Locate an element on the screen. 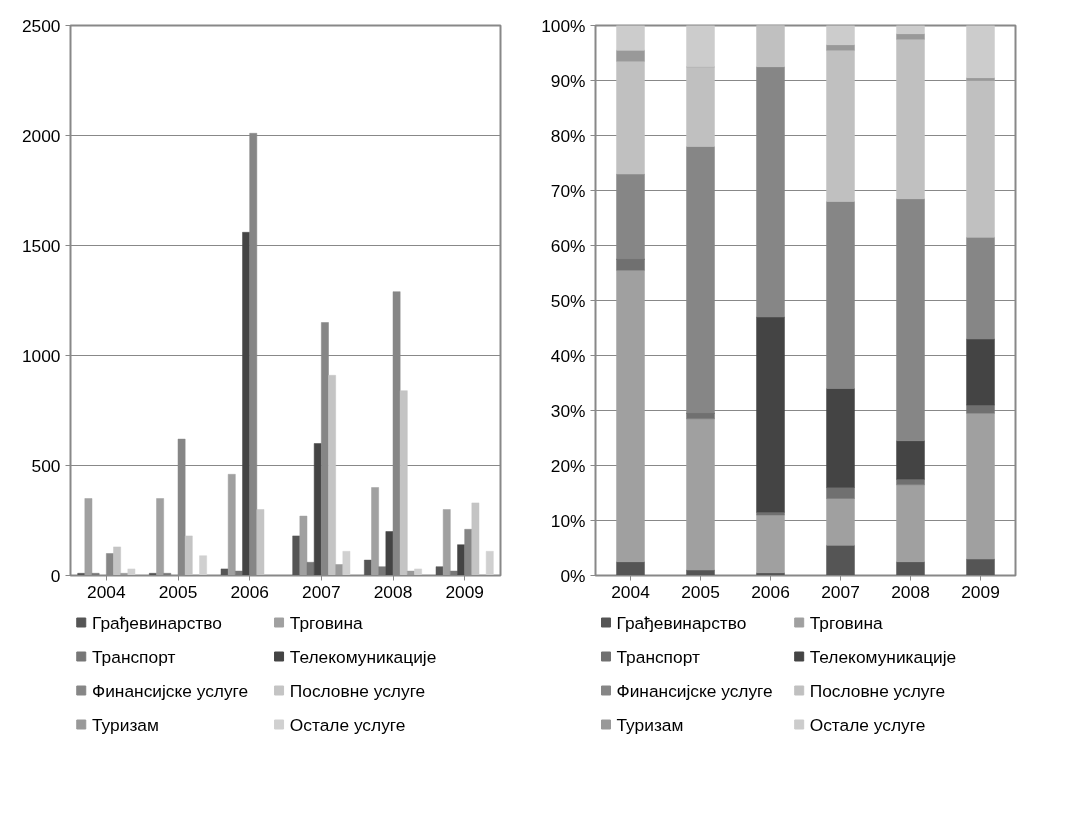 This screenshot has width=1081, height=833. y-tick-label: 20% is located at coordinates (568, 465).